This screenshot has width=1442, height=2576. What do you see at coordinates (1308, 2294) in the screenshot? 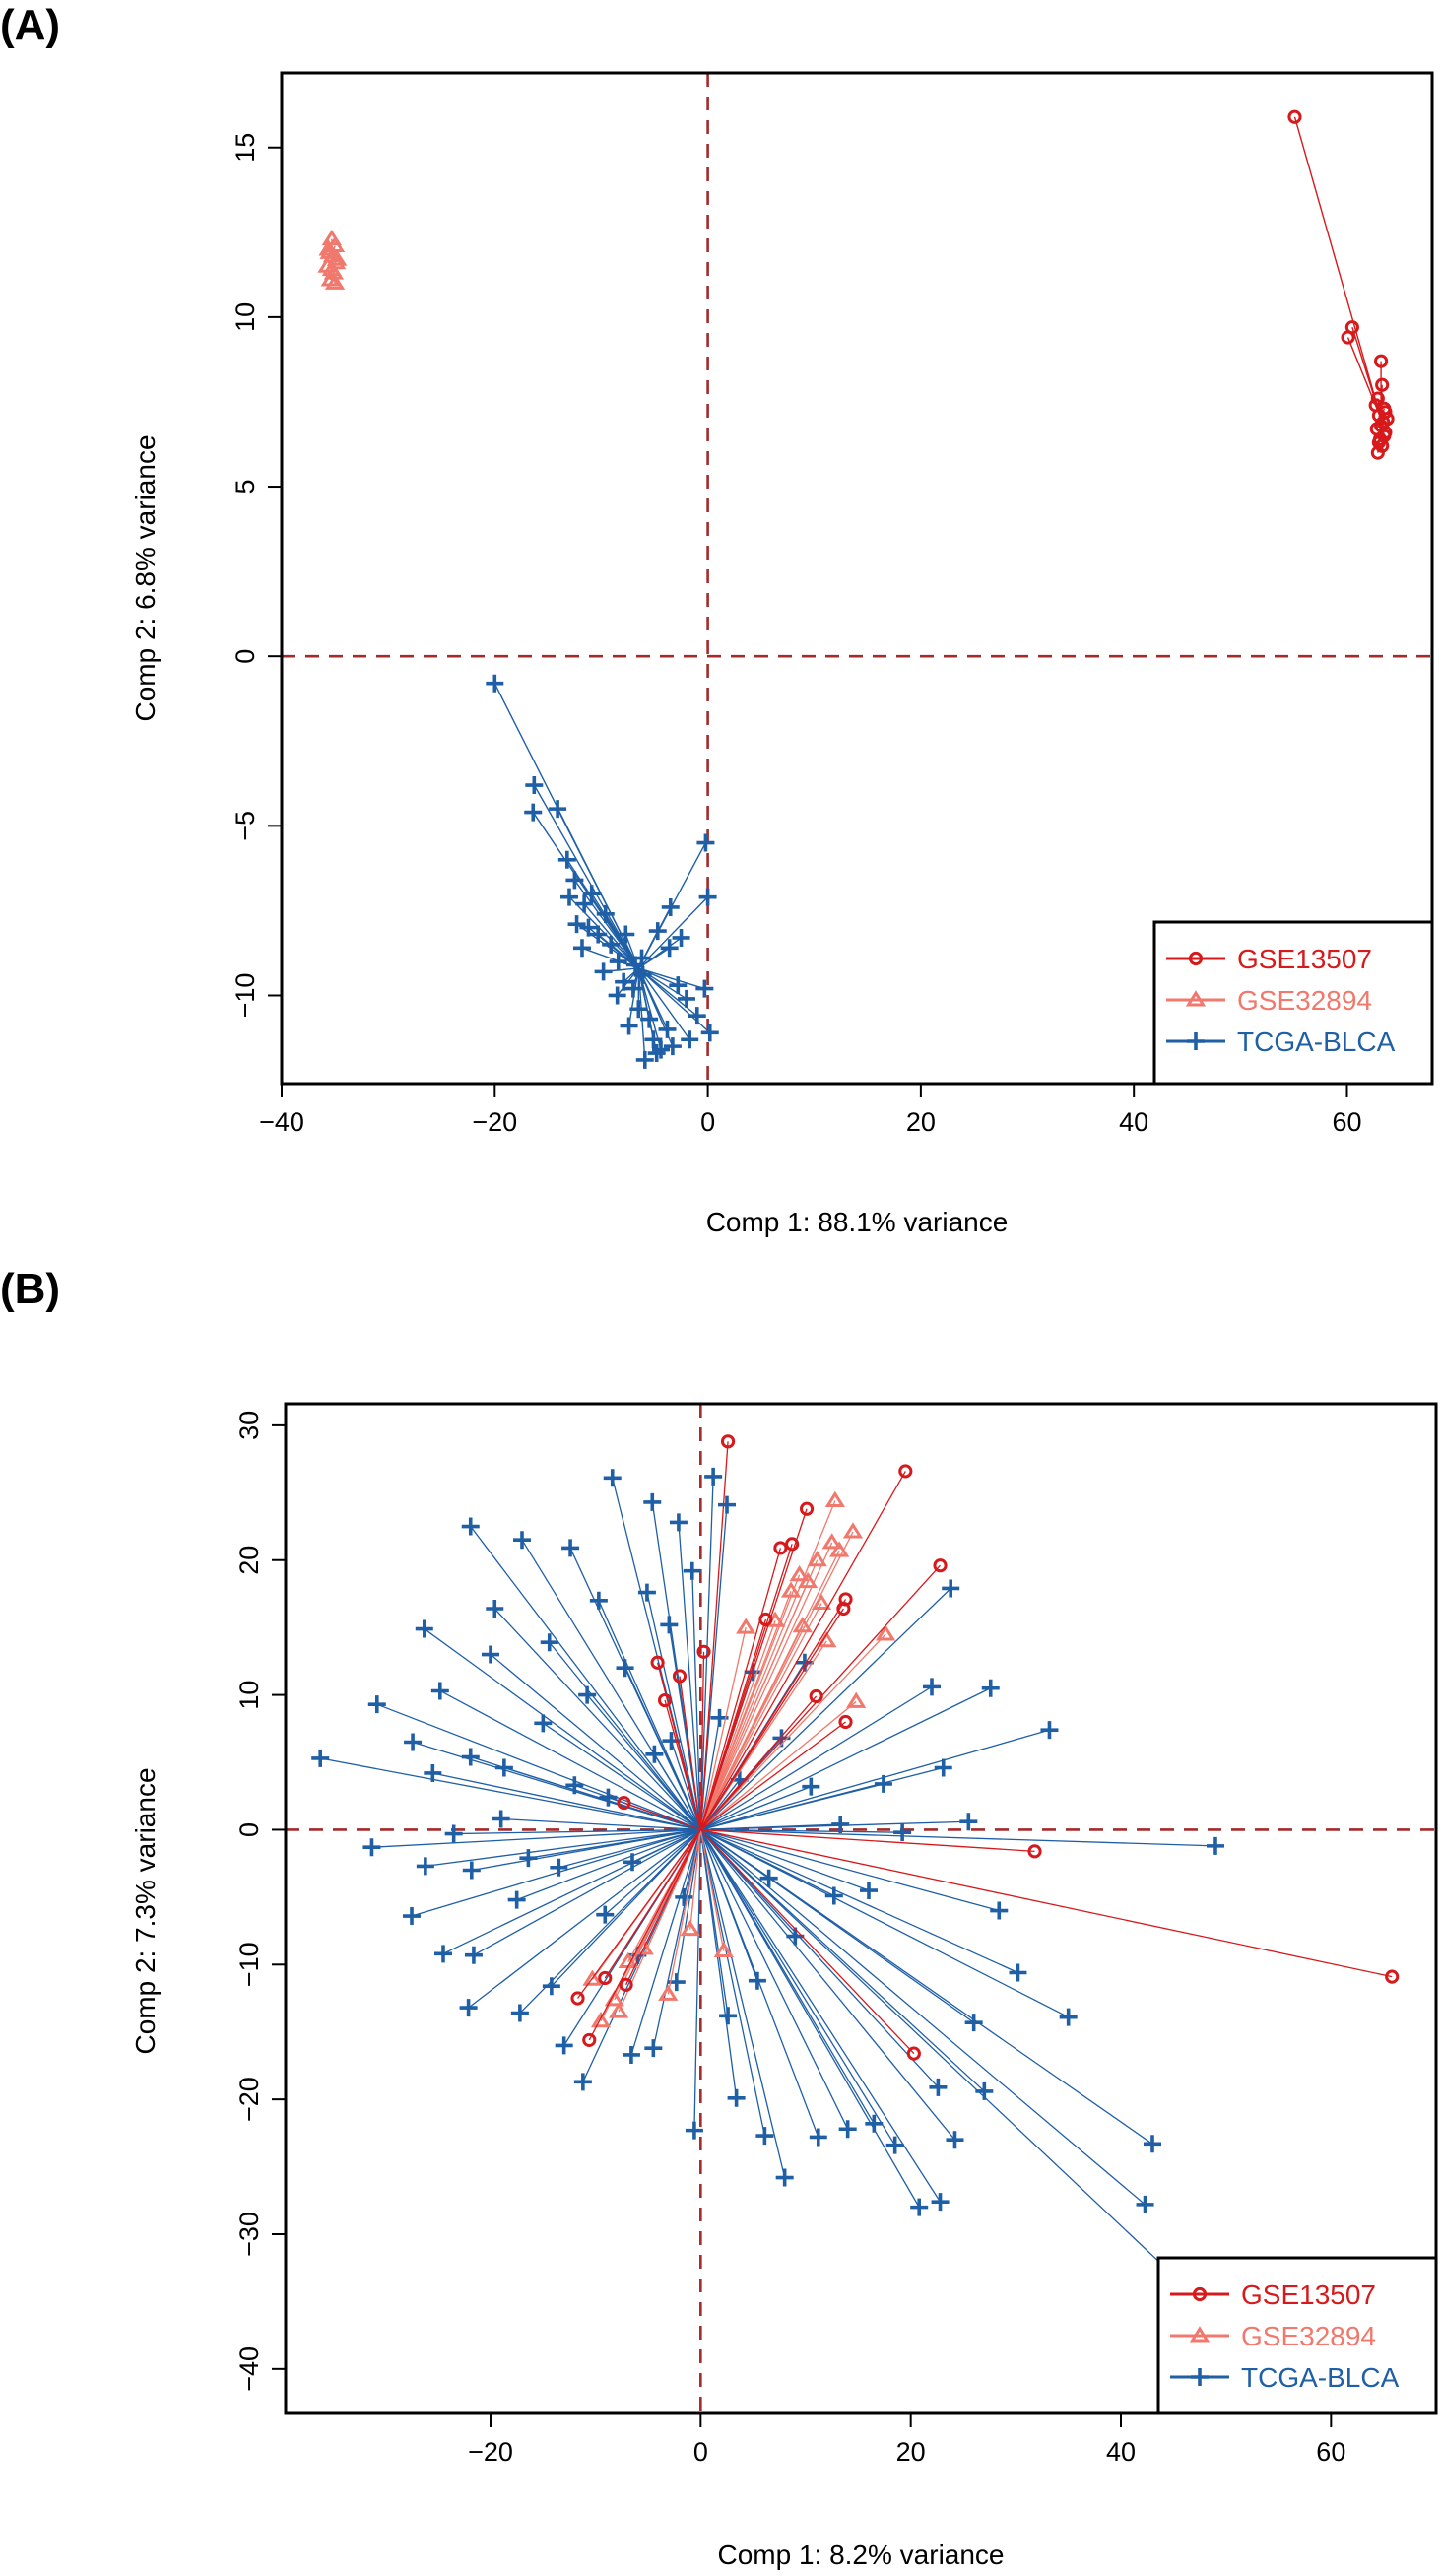
I see `panel-b-legend-label: GSE13507` at bounding box center [1308, 2294].